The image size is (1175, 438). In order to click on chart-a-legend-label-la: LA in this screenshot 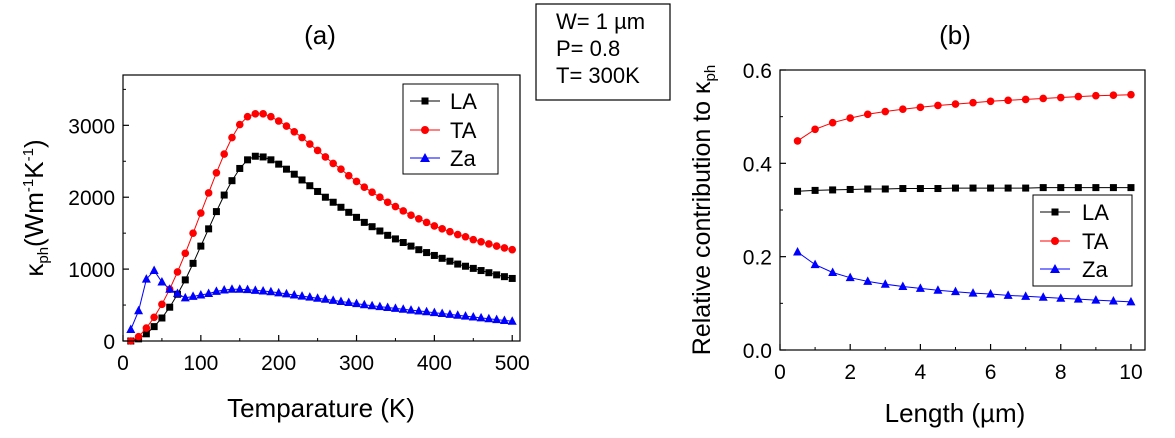, I will do `click(463, 101)`.